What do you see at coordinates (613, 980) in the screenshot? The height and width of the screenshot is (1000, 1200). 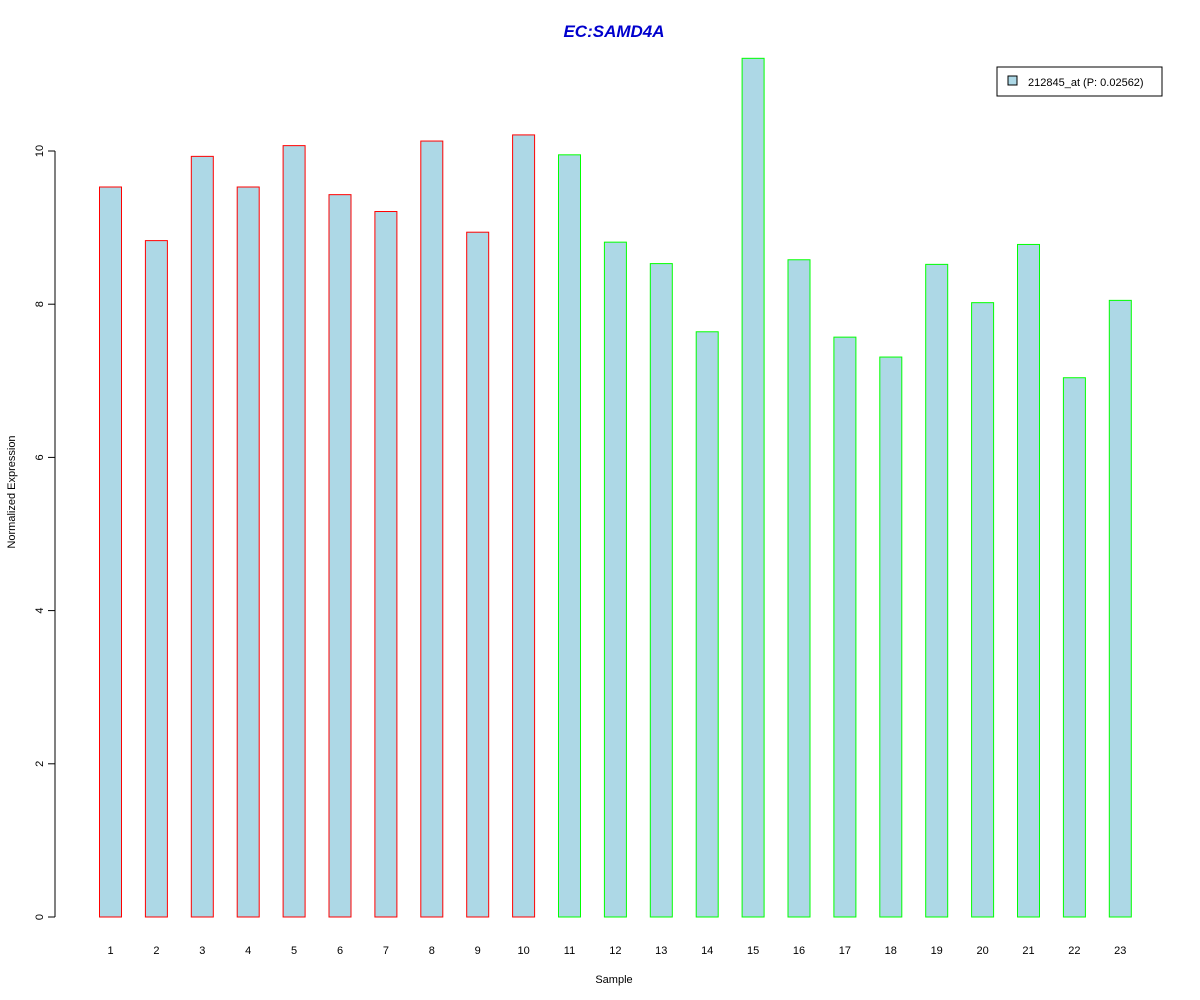 I see `x-axis-title: Sample` at bounding box center [613, 980].